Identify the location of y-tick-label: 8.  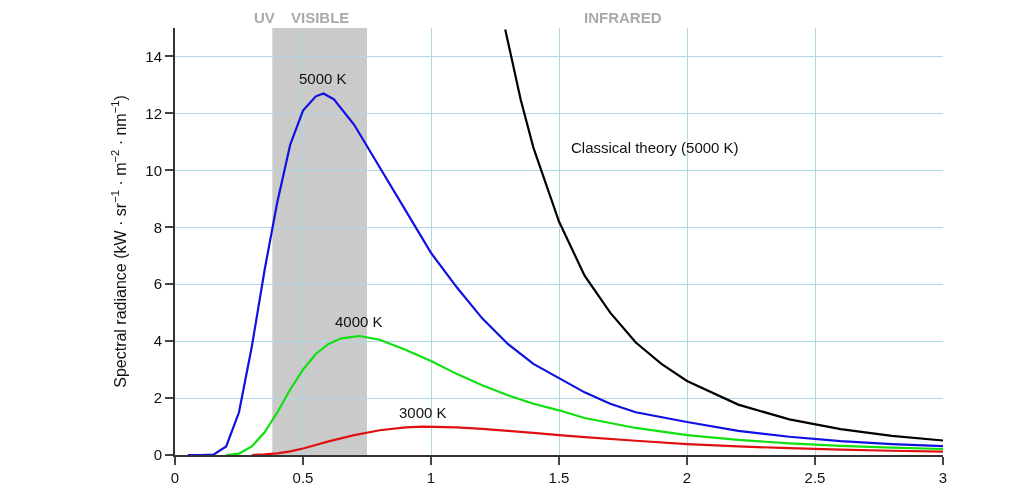
(157, 227).